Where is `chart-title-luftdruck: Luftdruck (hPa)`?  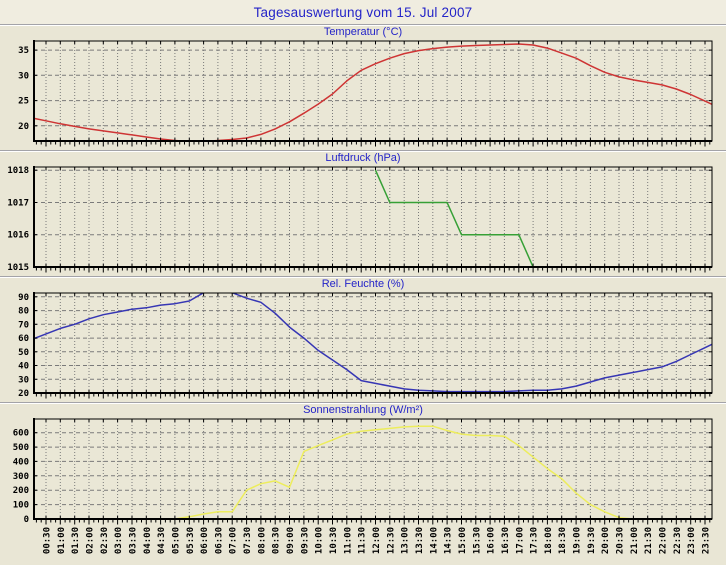
chart-title-luftdruck: Luftdruck (hPa) is located at coordinates (363, 158).